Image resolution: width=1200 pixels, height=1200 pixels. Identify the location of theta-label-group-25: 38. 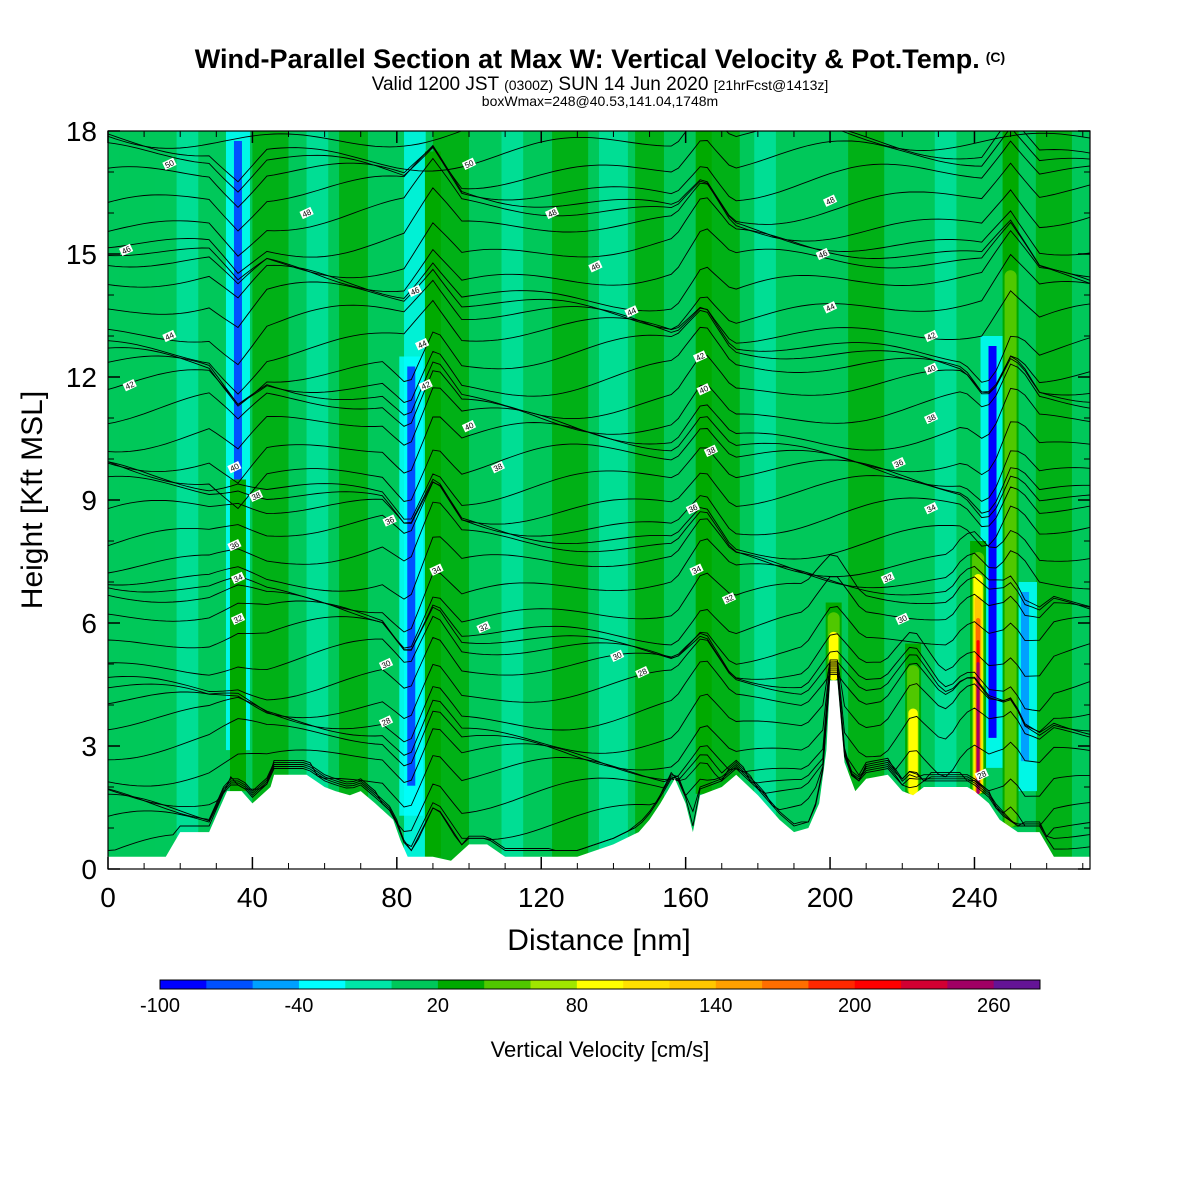
(256, 496).